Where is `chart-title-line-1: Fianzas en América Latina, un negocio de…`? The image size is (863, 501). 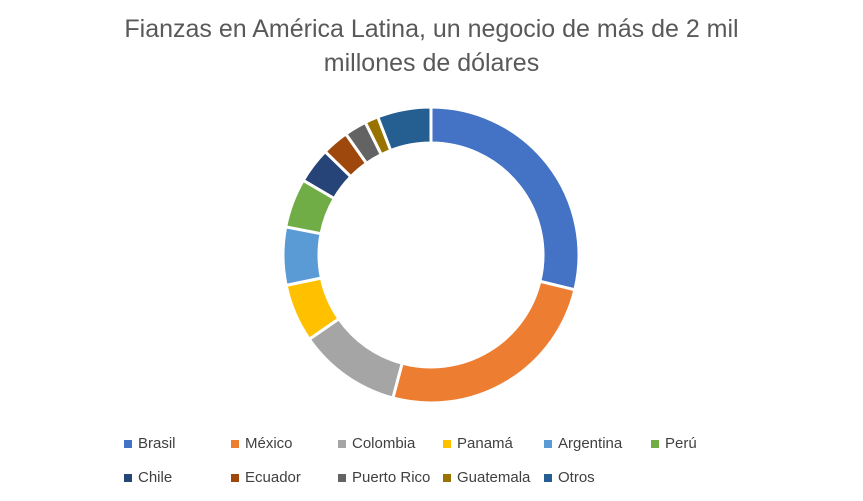 chart-title-line-1: Fianzas en América Latina, un negocio de… is located at coordinates (431, 29).